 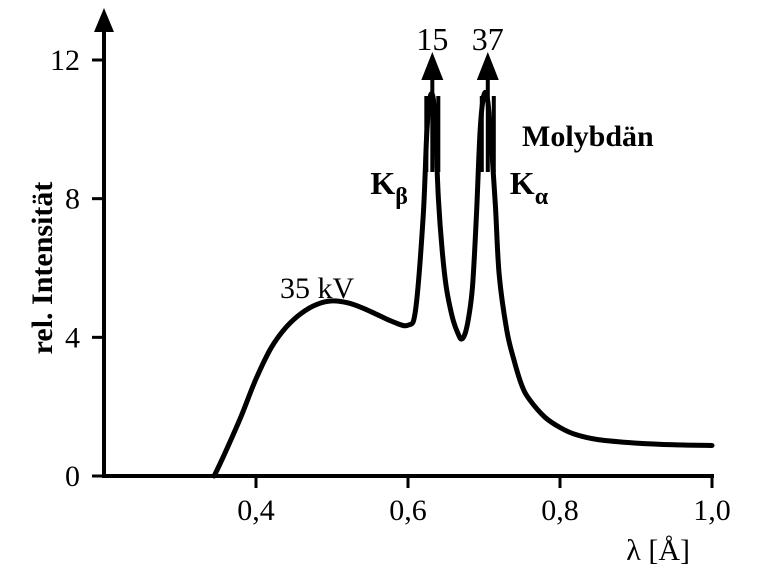 I want to click on peak-markers: 15 Kβ 37 Kα, so click(x=459, y=115).